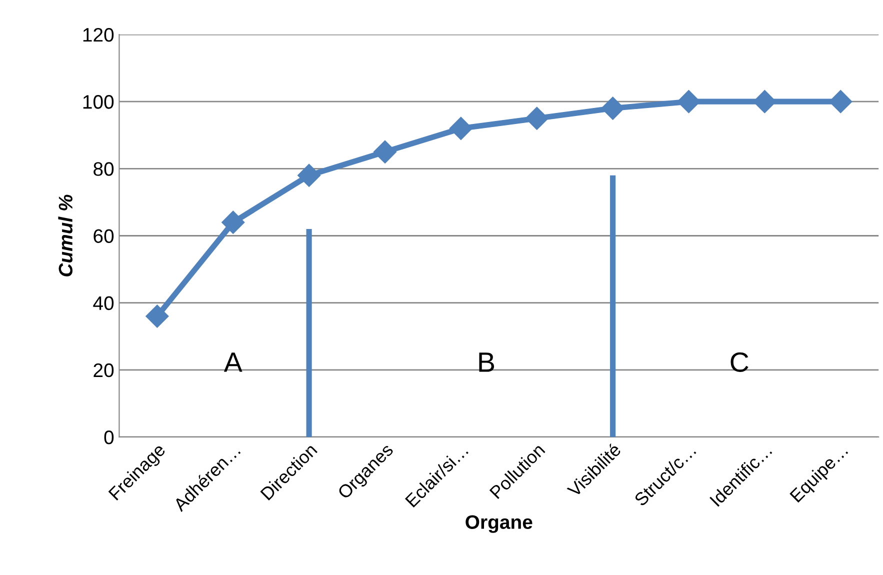 Image resolution: width=883 pixels, height=575 pixels. I want to click on y-tick-label: 0, so click(109, 437).